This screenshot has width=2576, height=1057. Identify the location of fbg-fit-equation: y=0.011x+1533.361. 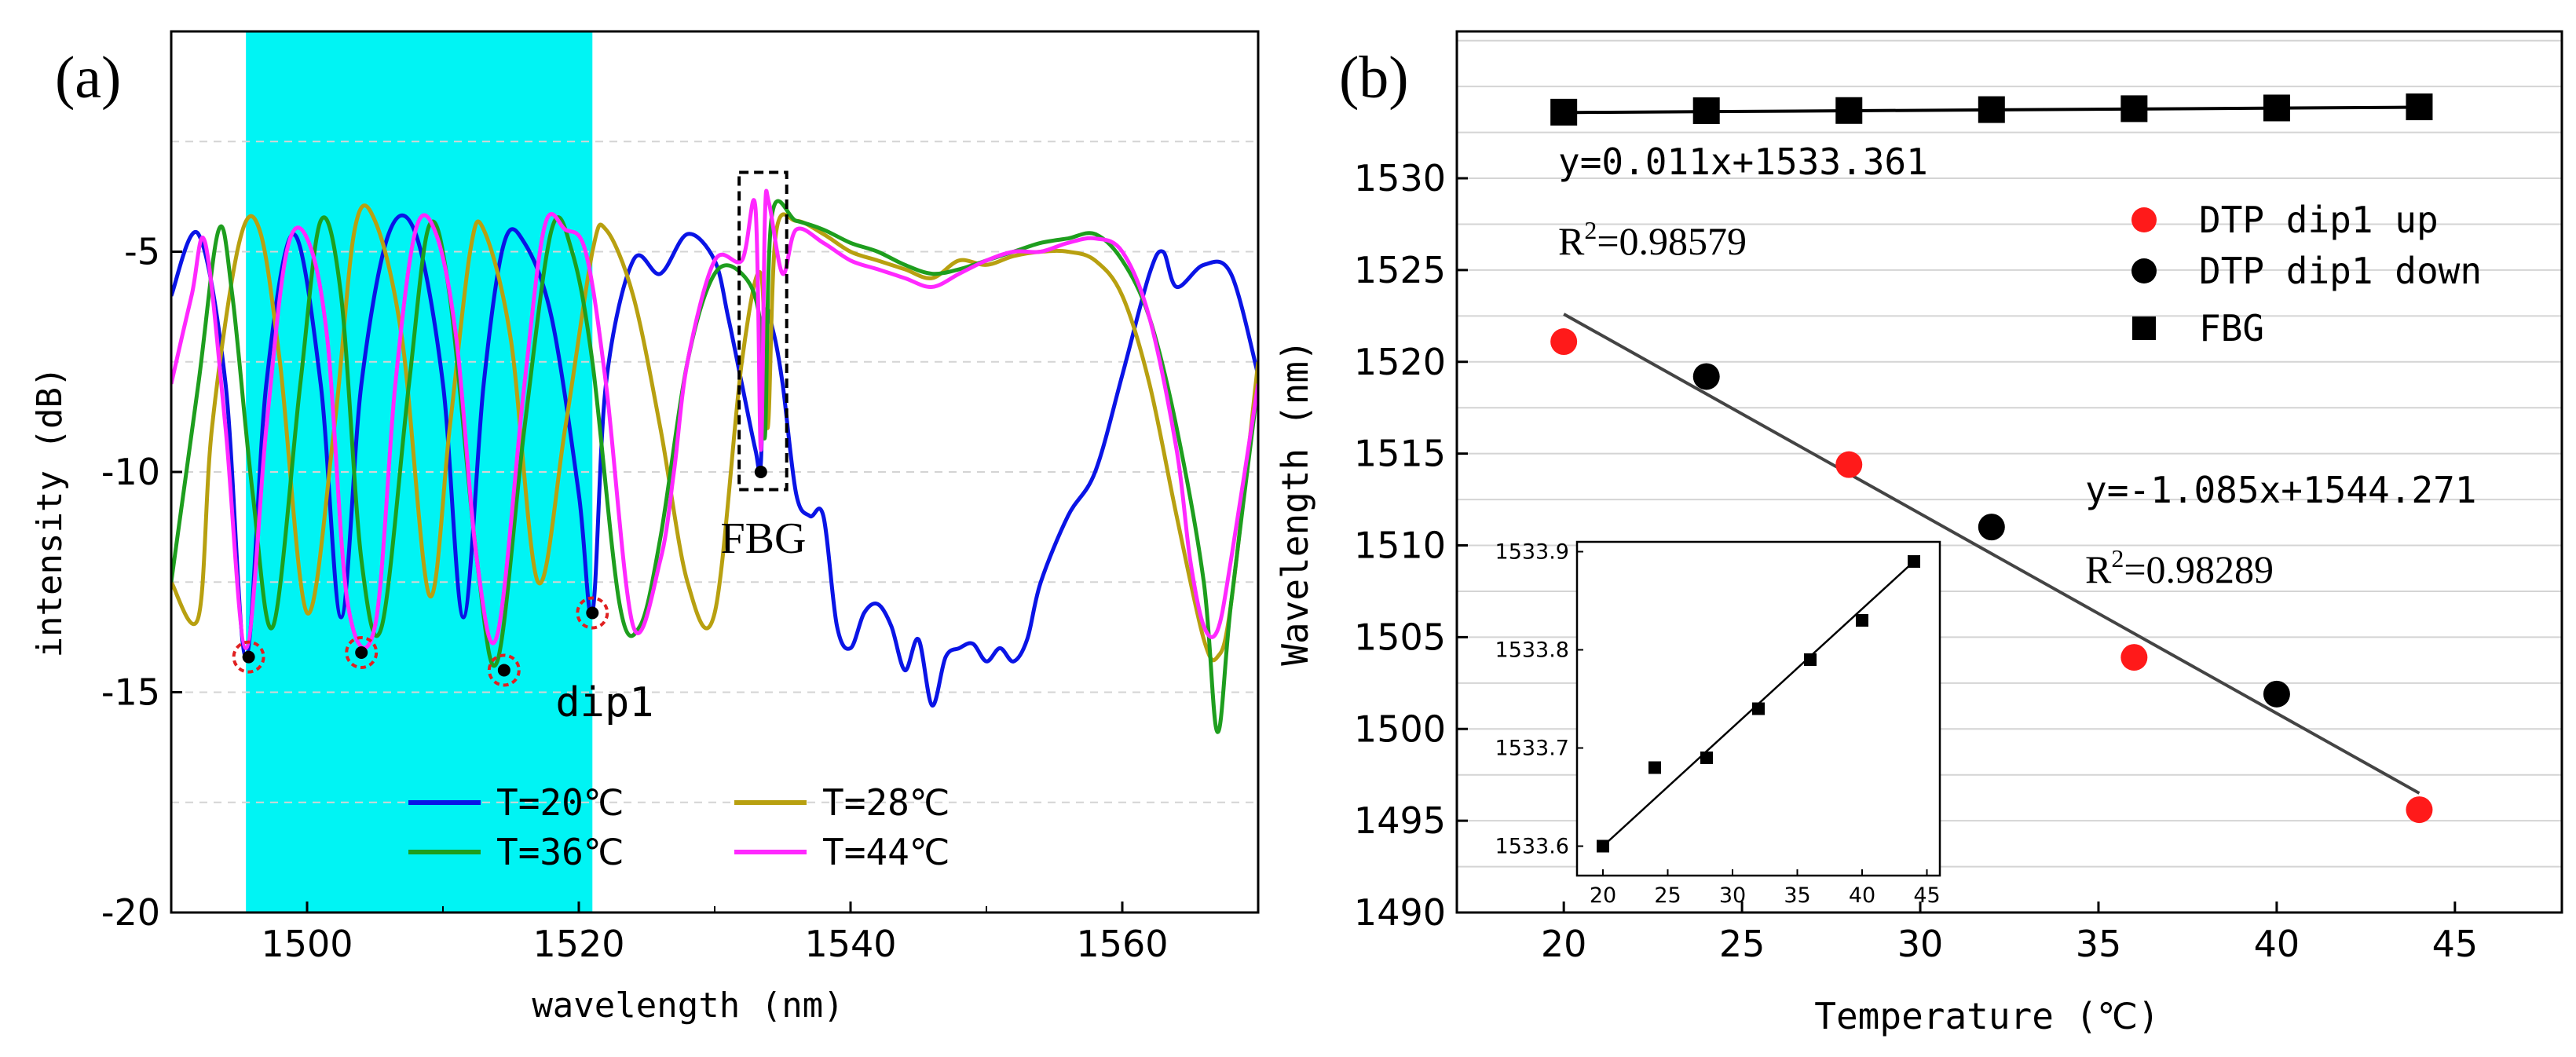
(1743, 162).